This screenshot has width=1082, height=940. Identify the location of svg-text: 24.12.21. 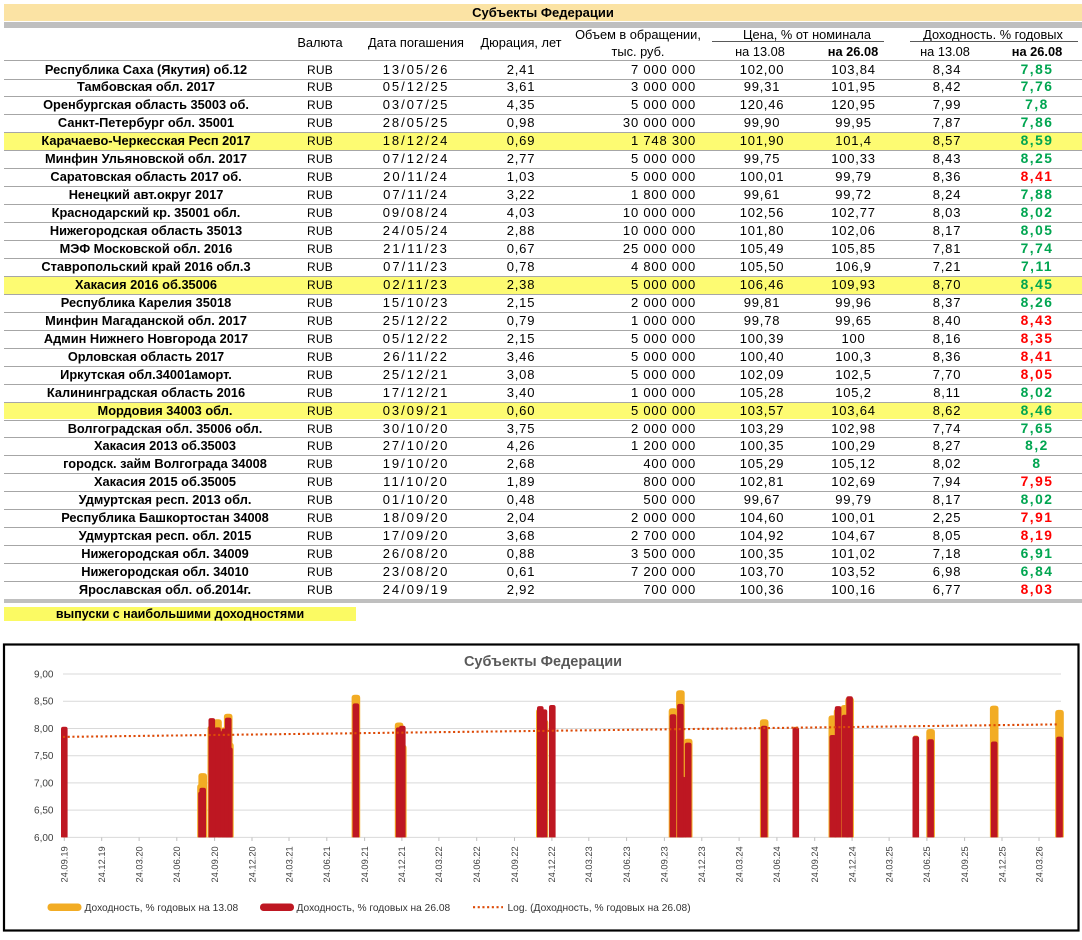
(402, 864).